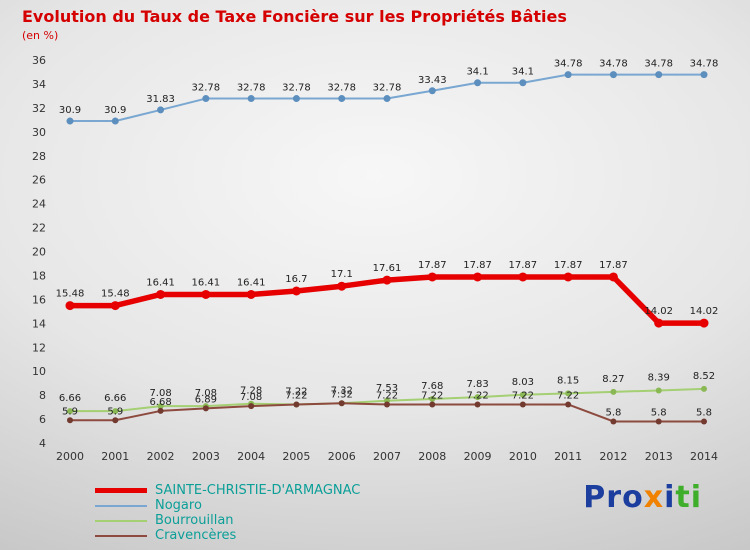 This screenshot has width=750, height=550. What do you see at coordinates (523, 382) in the screenshot?
I see `data-label: 8.03` at bounding box center [523, 382].